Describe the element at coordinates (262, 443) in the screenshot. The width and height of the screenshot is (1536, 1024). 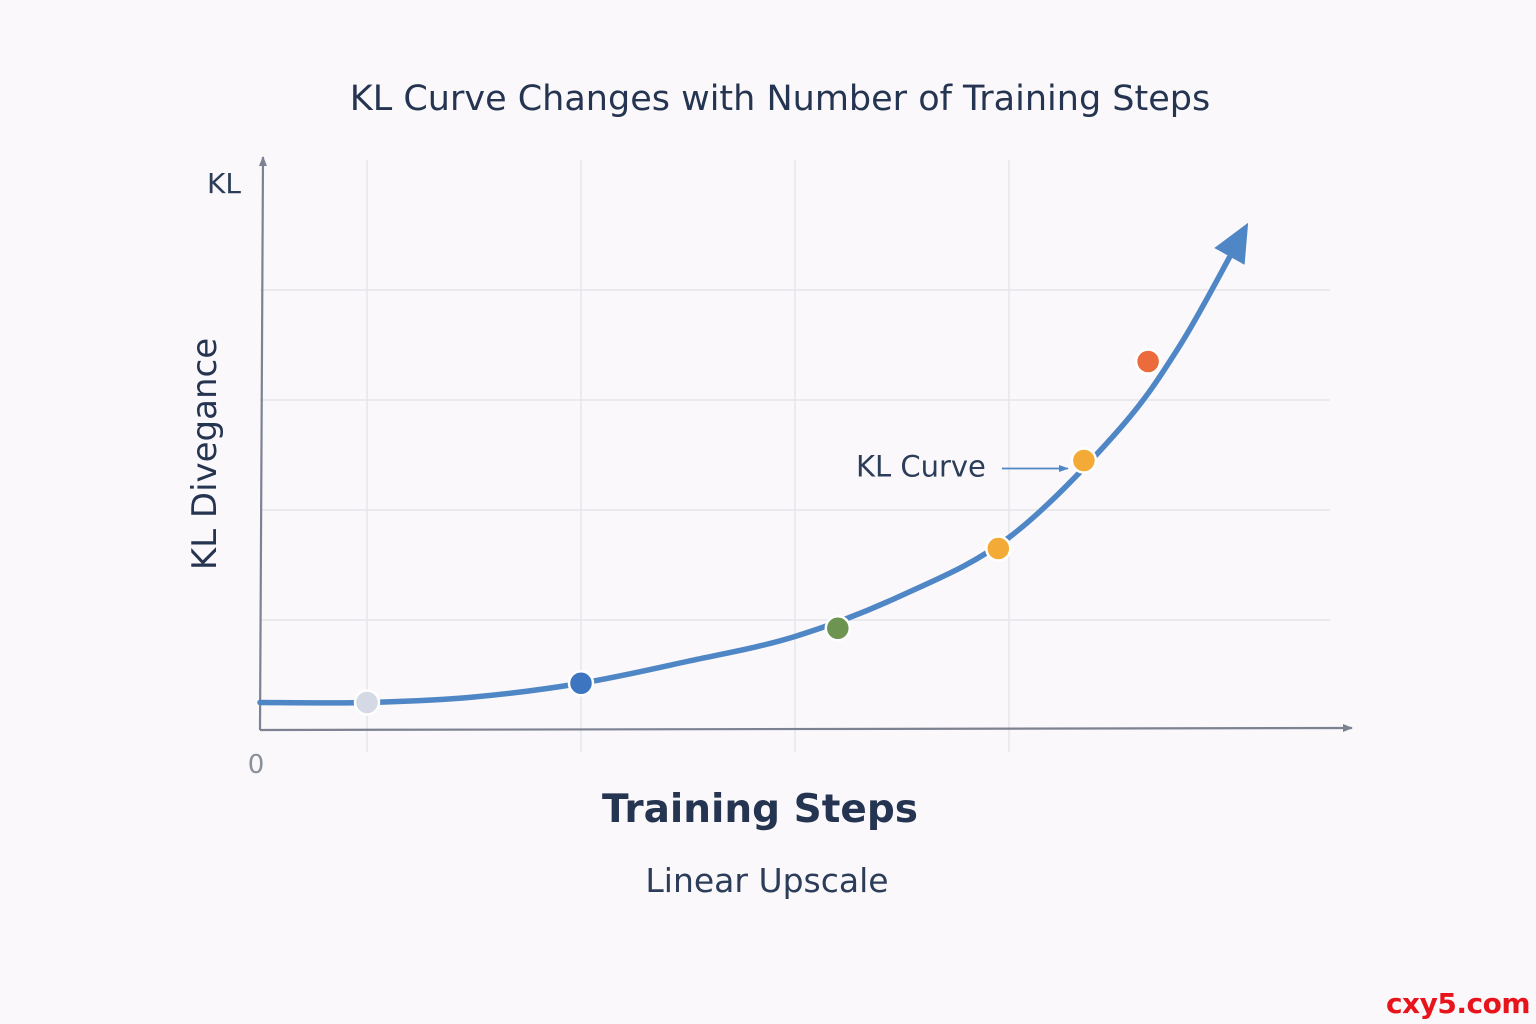
I see `y-axis` at that location.